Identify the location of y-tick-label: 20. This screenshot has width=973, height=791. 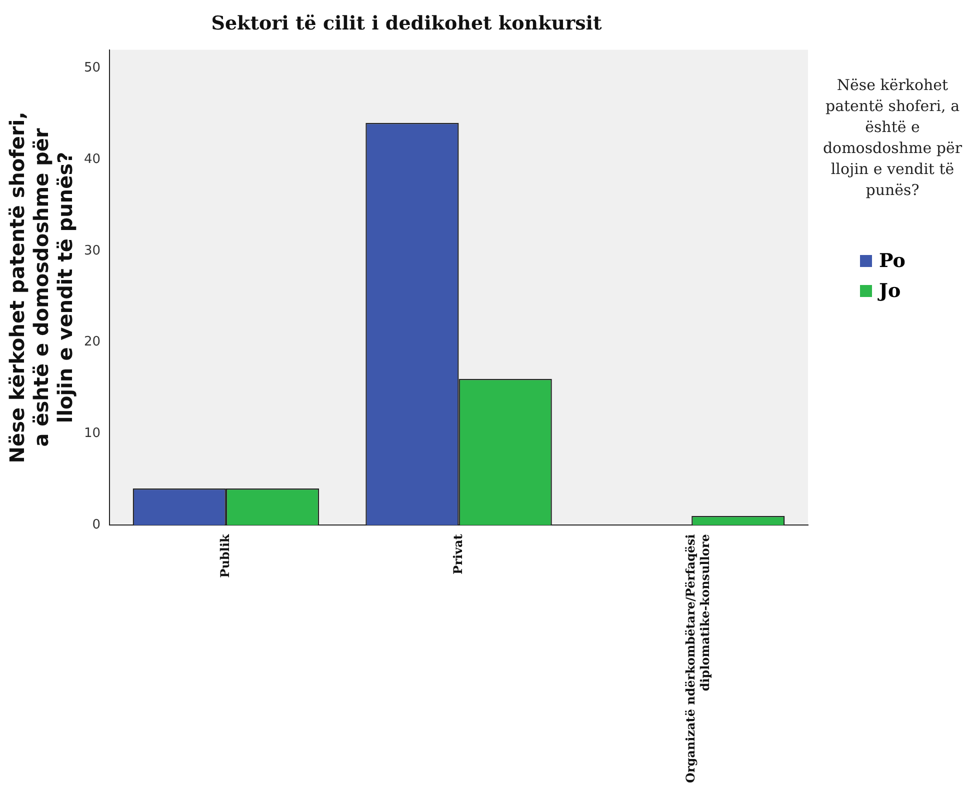
(92, 342).